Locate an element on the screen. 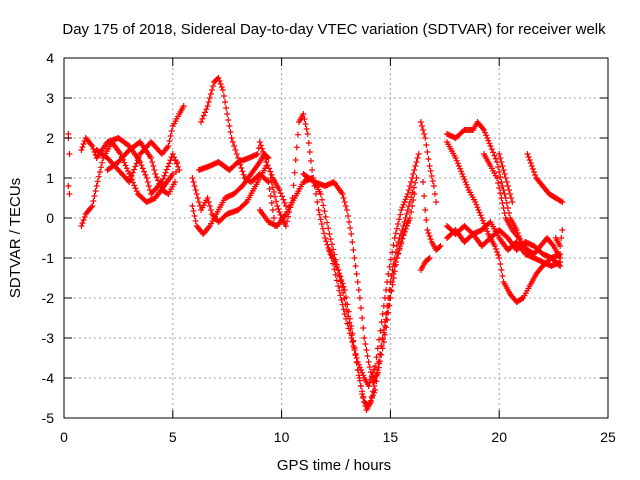 Image resolution: width=640 pixels, height=480 pixels. x-tick-labels: 0 5 10 15 20 25 is located at coordinates (338, 437).